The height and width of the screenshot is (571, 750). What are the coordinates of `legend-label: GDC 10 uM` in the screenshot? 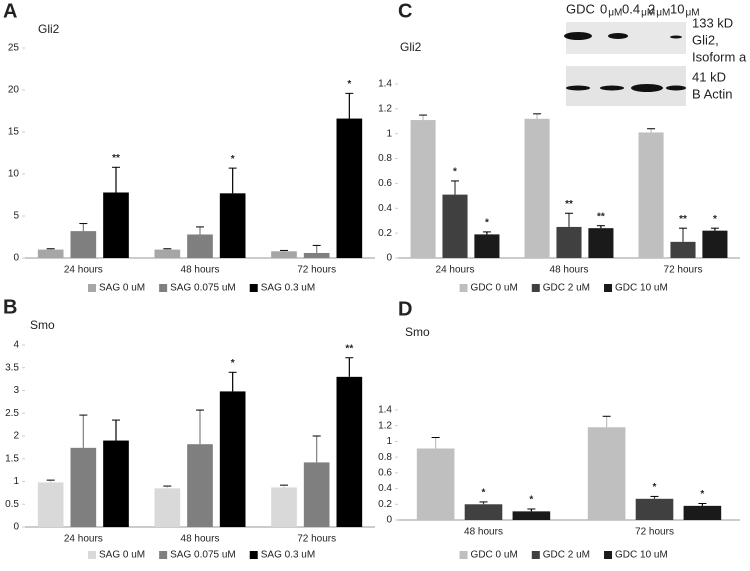 It's located at (641, 288).